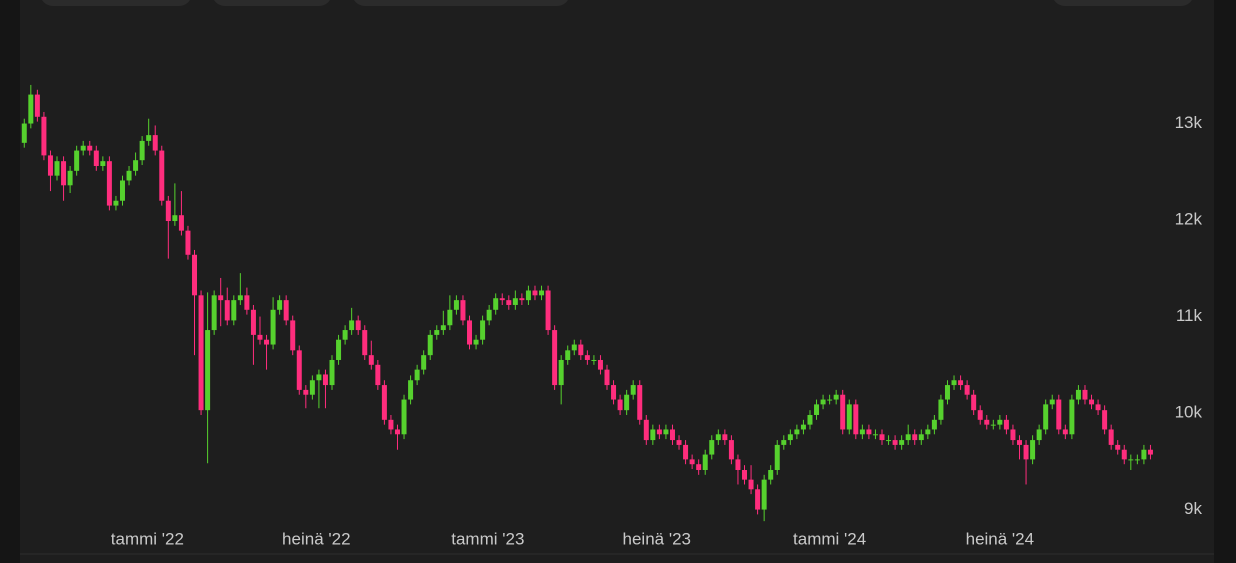  I want to click on x-tick-label: tammi '22, so click(147, 538).